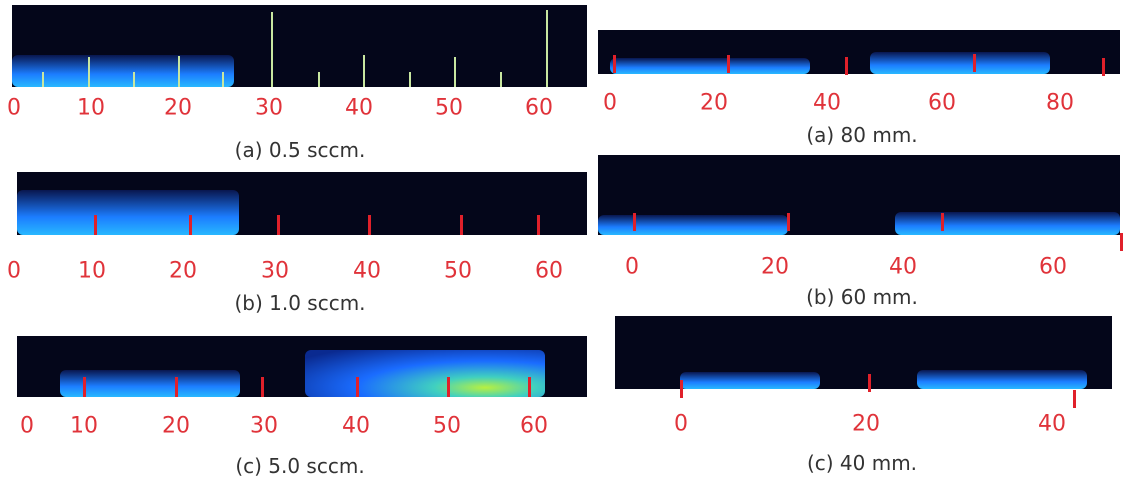  I want to click on caption: (b) 60 mm., so click(862, 297).